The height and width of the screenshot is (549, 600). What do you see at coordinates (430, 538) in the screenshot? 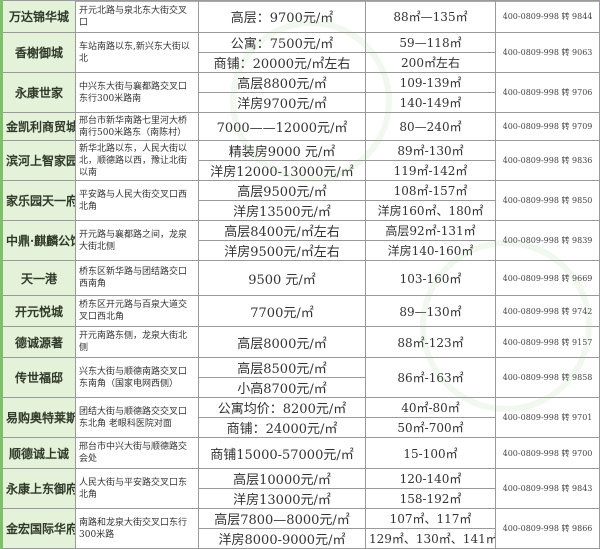
I see `area-range: 129㎡、130㎡、141㎡` at bounding box center [430, 538].